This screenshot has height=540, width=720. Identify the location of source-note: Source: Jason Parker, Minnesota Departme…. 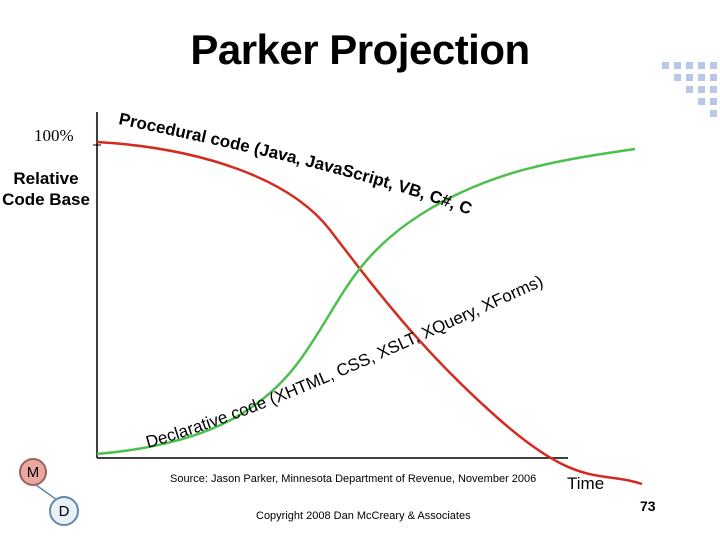
(353, 479).